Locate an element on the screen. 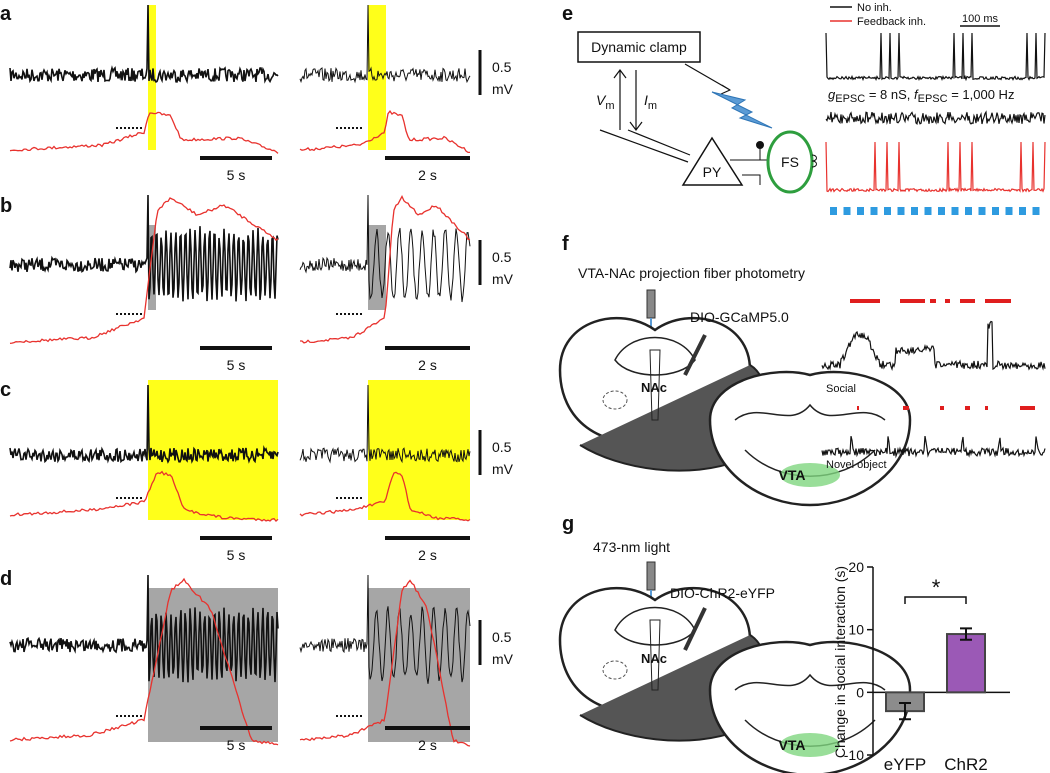  panel-label: d is located at coordinates (6, 579).